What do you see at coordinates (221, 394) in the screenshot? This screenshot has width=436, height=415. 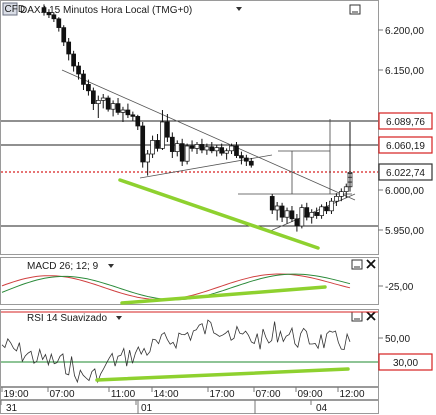 I see `time-label: 17:00` at bounding box center [221, 394].